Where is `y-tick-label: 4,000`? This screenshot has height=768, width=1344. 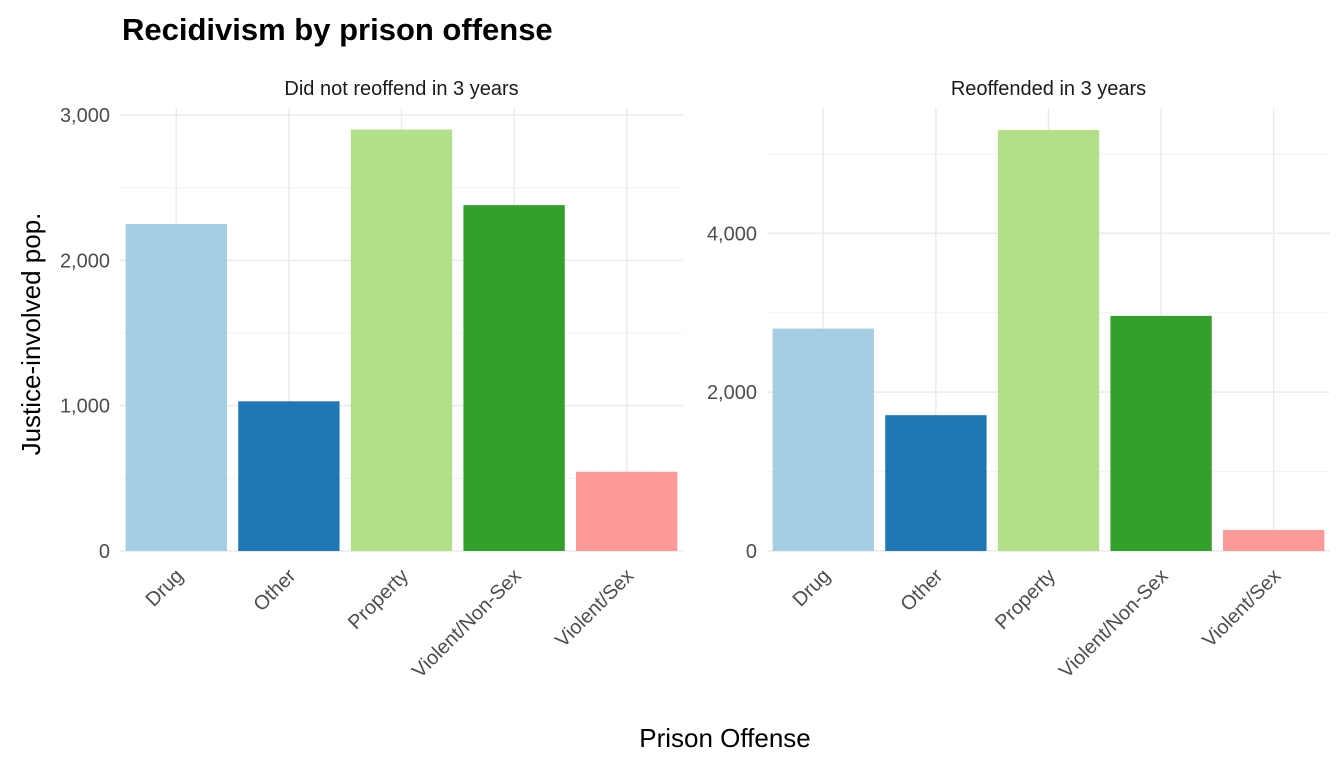 y-tick-label: 4,000 is located at coordinates (732, 234).